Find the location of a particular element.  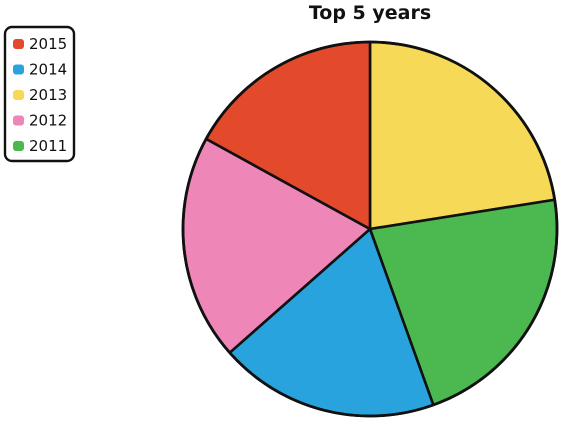

chart-title: Top 5 years is located at coordinates (370, 13).